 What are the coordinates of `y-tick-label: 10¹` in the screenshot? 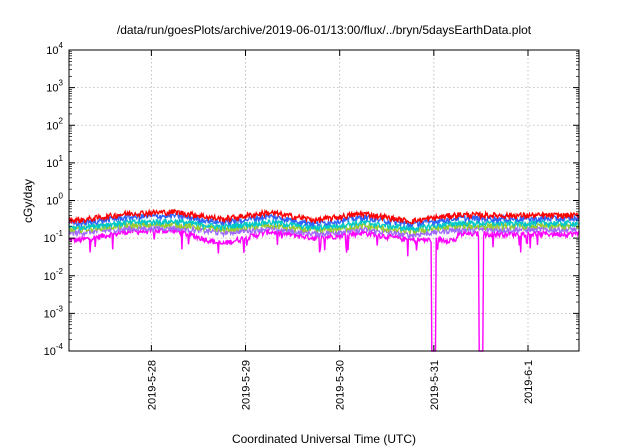 It's located at (54, 162).